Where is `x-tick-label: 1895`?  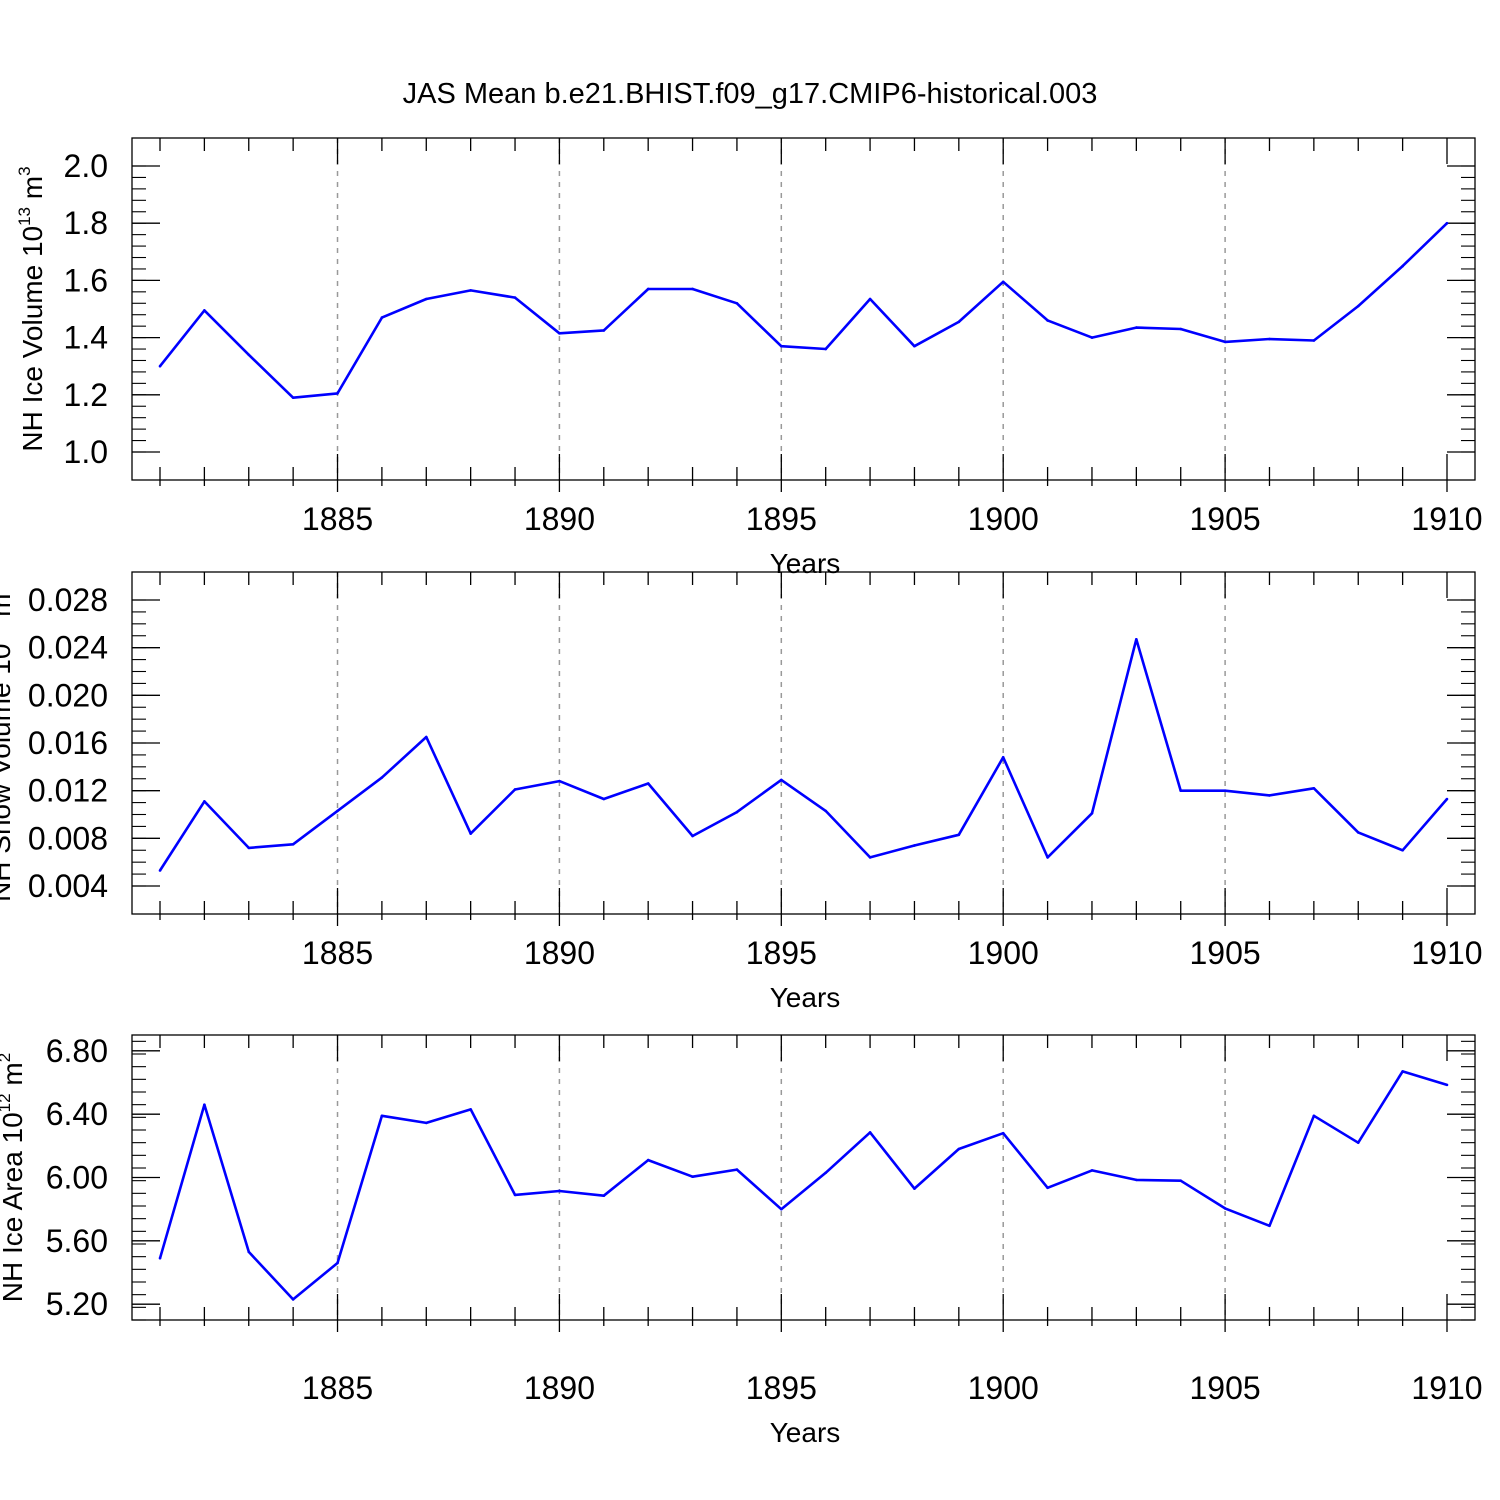
x-tick-label: 1895 is located at coordinates (781, 953).